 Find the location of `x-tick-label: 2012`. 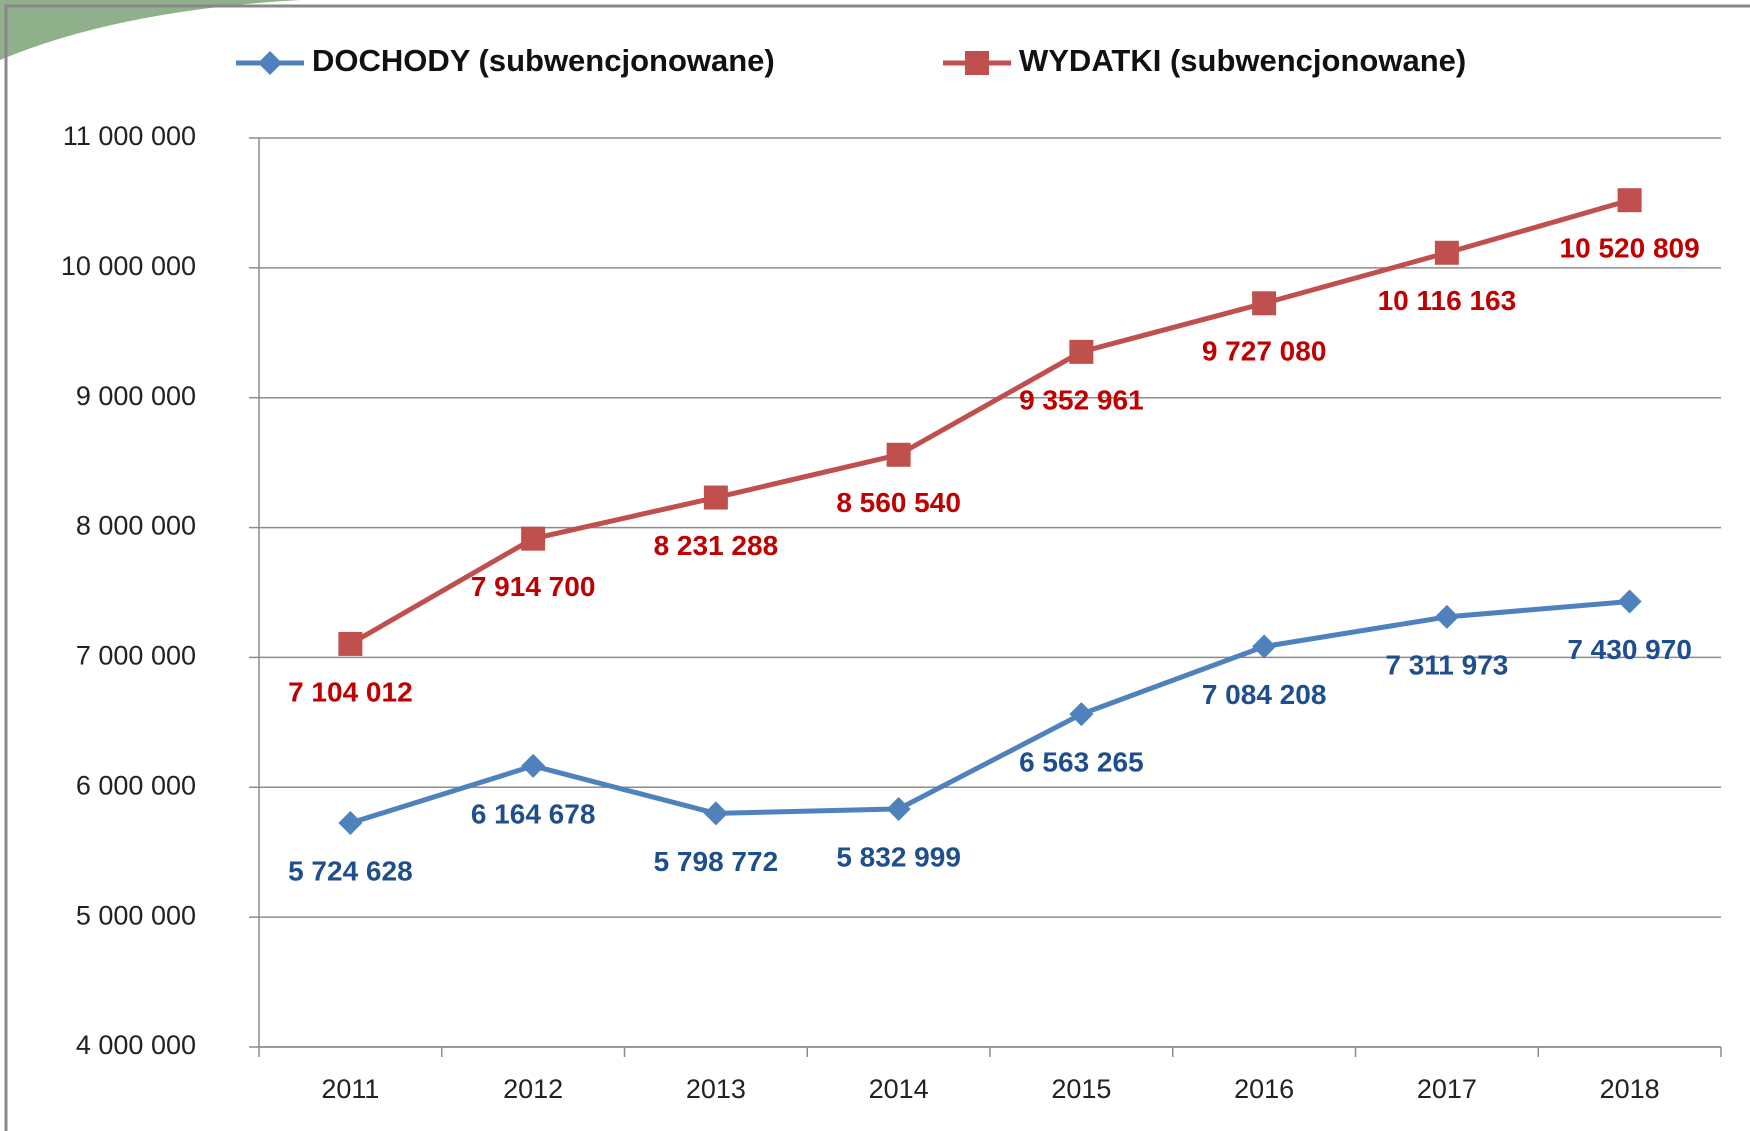

x-tick-label: 2012 is located at coordinates (533, 1089).